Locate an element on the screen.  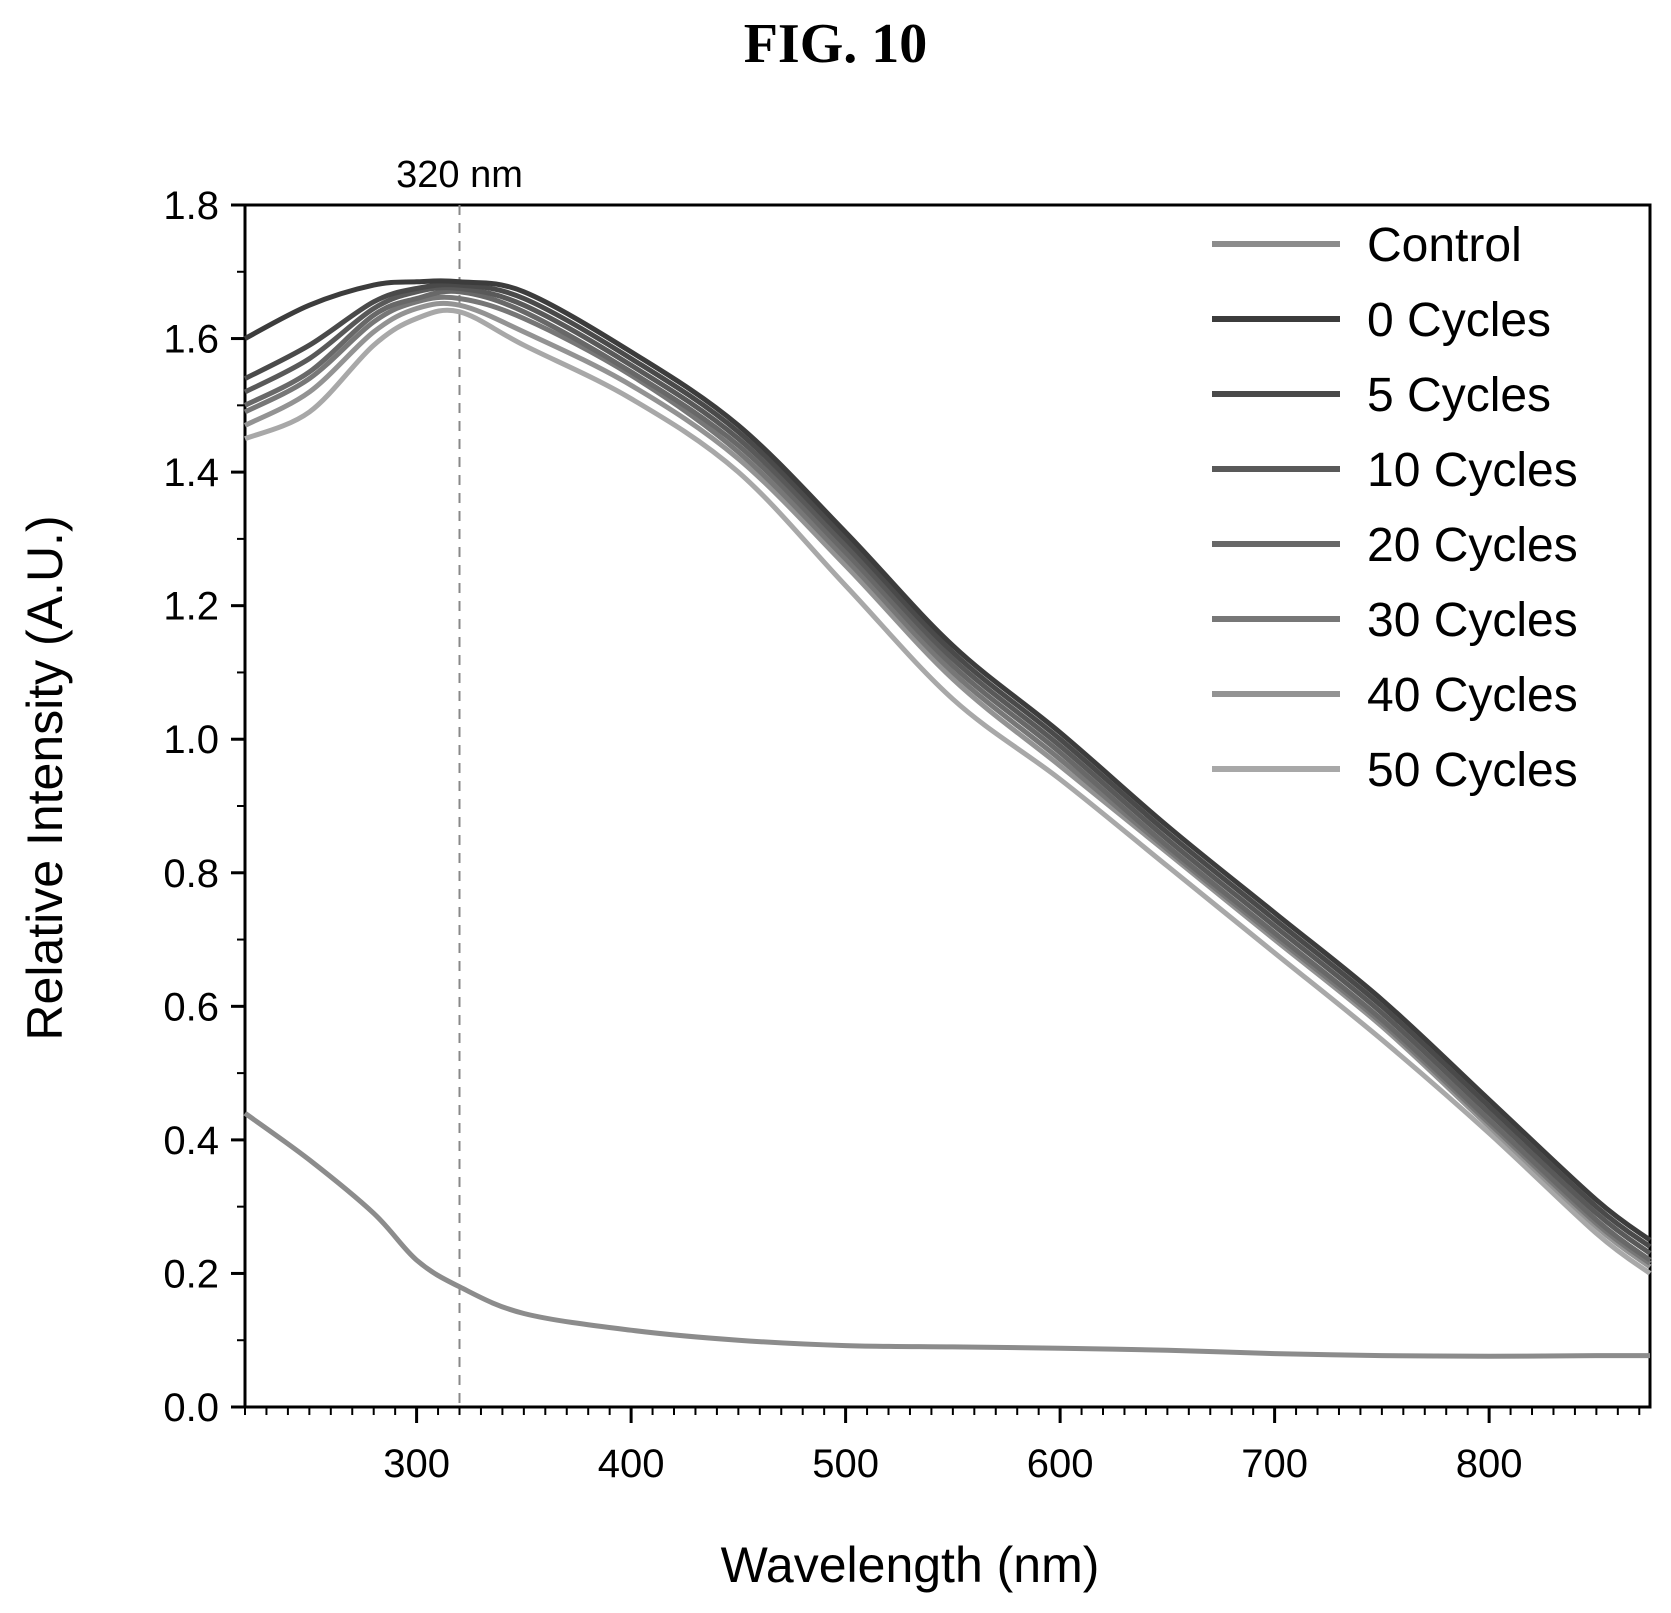
annotation-320nm-label: 320 nm is located at coordinates (459, 175).